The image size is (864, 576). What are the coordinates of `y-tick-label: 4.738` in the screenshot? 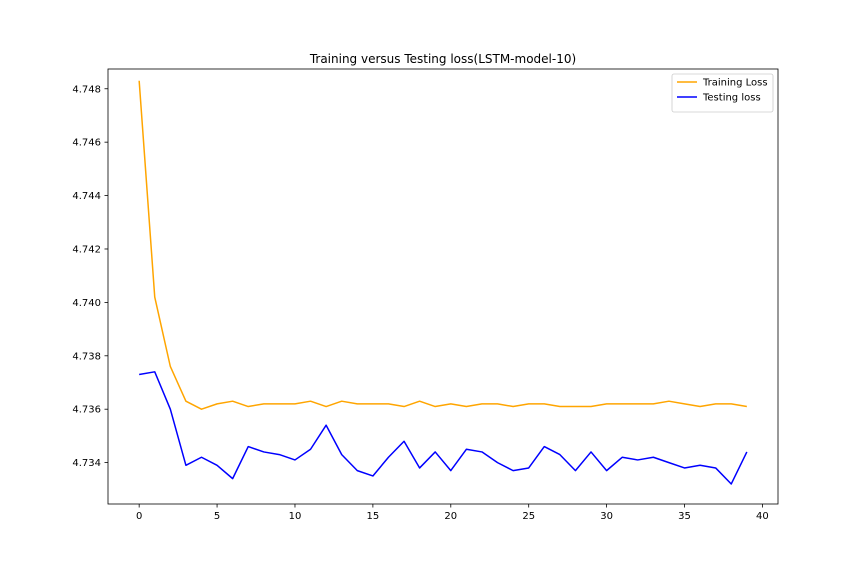 It's located at (86, 356).